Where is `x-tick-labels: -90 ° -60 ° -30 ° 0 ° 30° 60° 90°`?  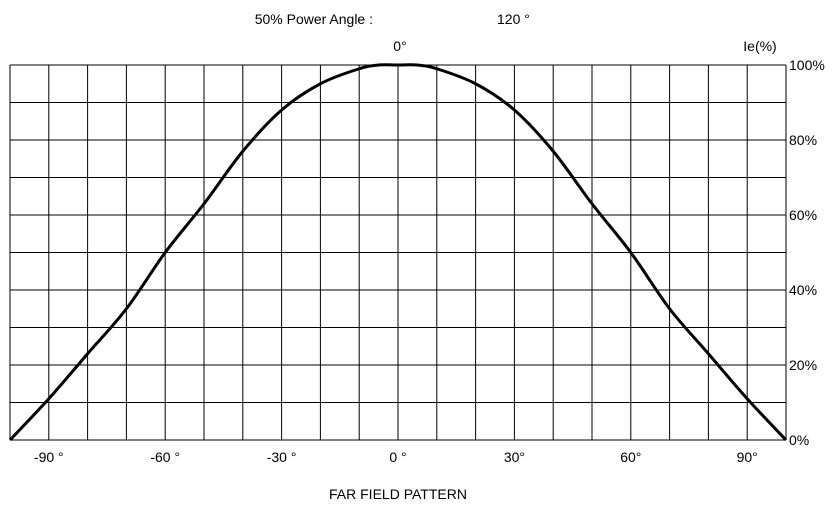
x-tick-labels: -90 ° -60 ° -30 ° 0 ° 30° 60° 90° is located at coordinates (396, 457).